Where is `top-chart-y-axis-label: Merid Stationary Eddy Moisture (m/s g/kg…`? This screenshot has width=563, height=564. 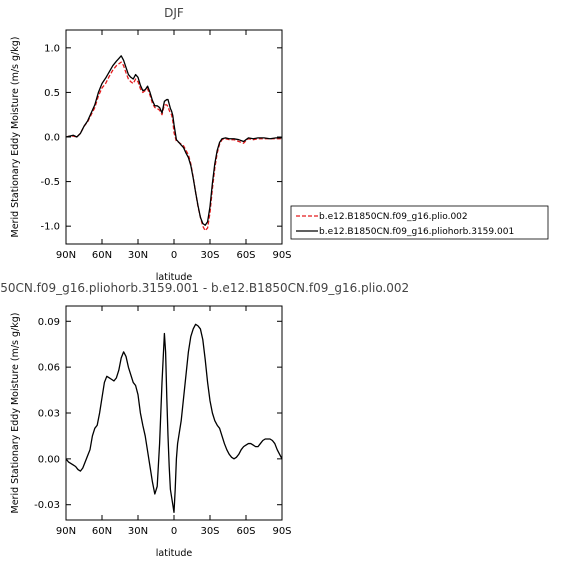 top-chart-y-axis-label: Merid Stationary Eddy Moisture (m/s g/kg… is located at coordinates (15, 137).